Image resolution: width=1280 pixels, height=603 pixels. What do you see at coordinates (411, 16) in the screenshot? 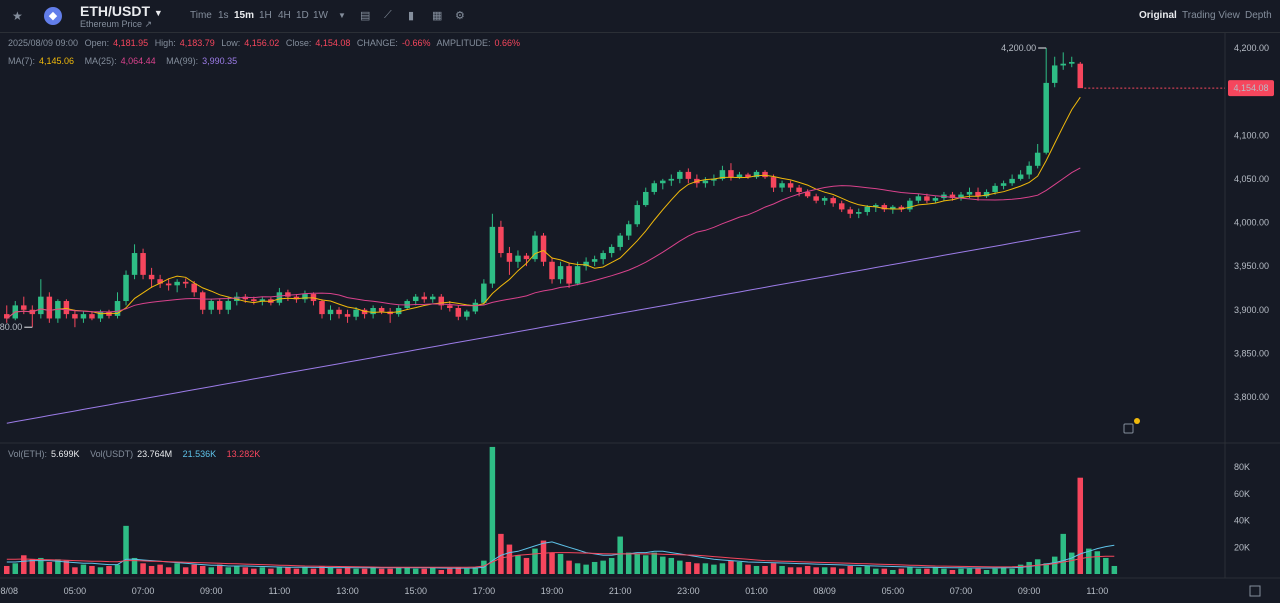
I see `candle-style-icon: ▮` at bounding box center [411, 16].